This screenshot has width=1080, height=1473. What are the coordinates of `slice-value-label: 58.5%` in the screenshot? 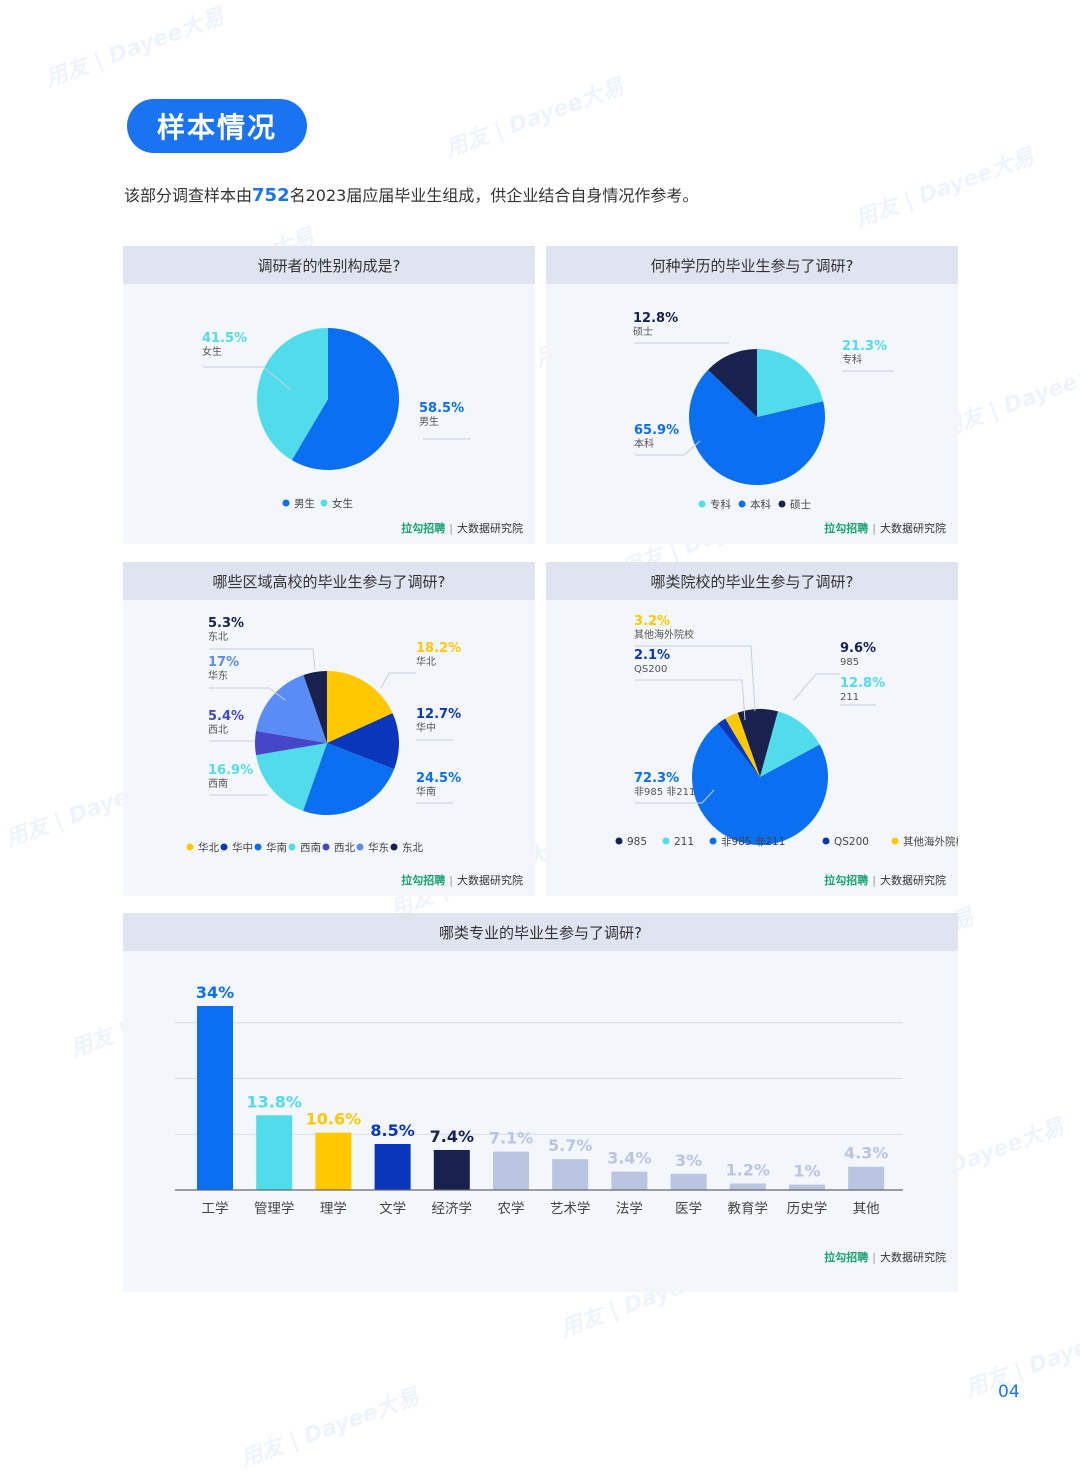 It's located at (441, 408).